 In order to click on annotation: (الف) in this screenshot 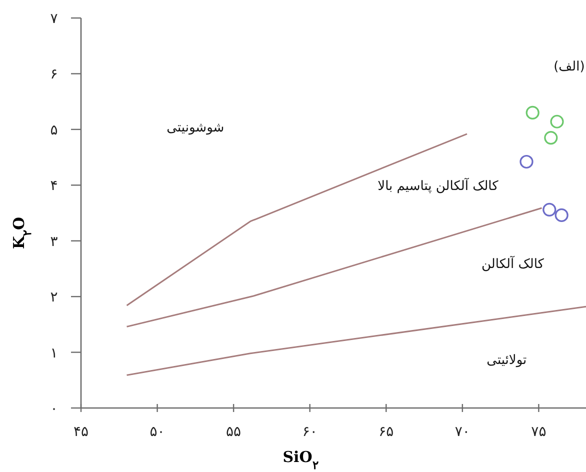, I will do `click(569, 66)`.